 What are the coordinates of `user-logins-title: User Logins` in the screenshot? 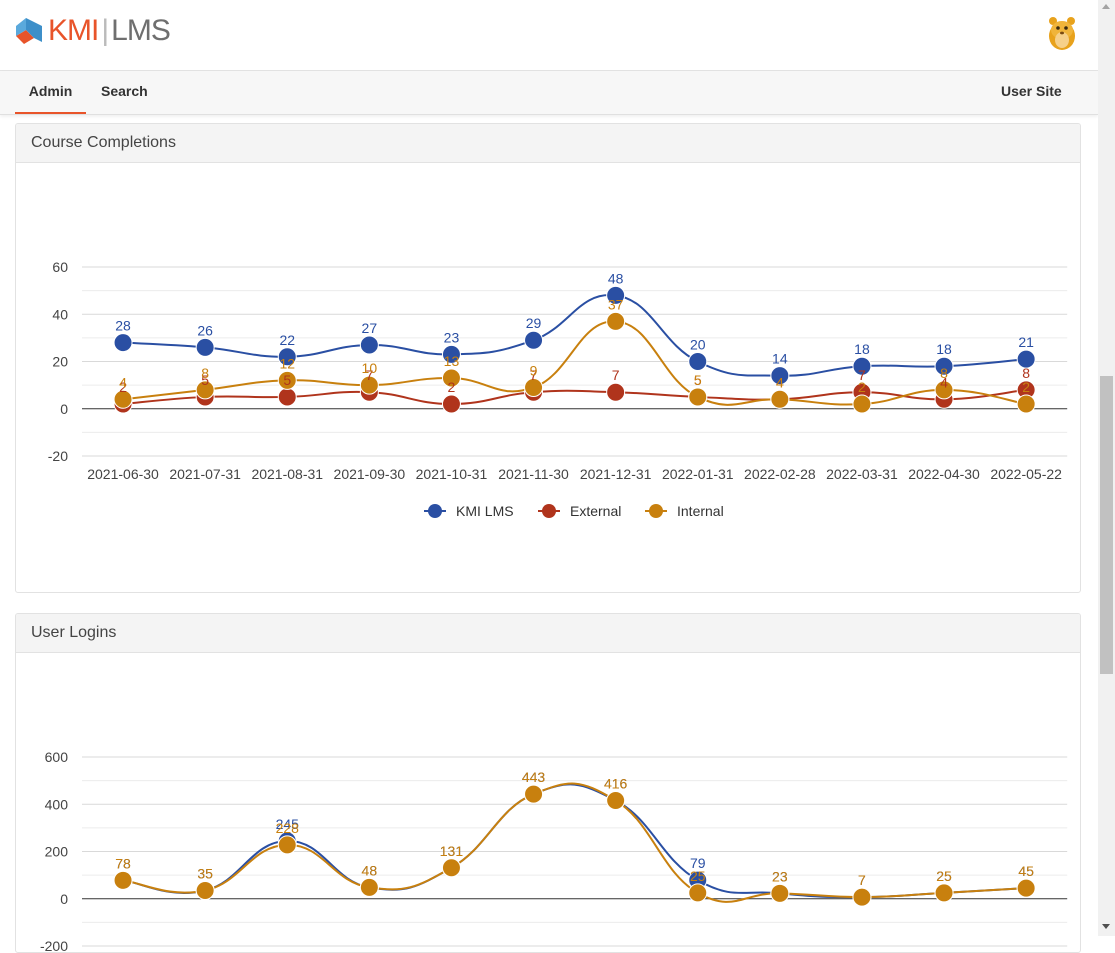 It's located at (548, 633).